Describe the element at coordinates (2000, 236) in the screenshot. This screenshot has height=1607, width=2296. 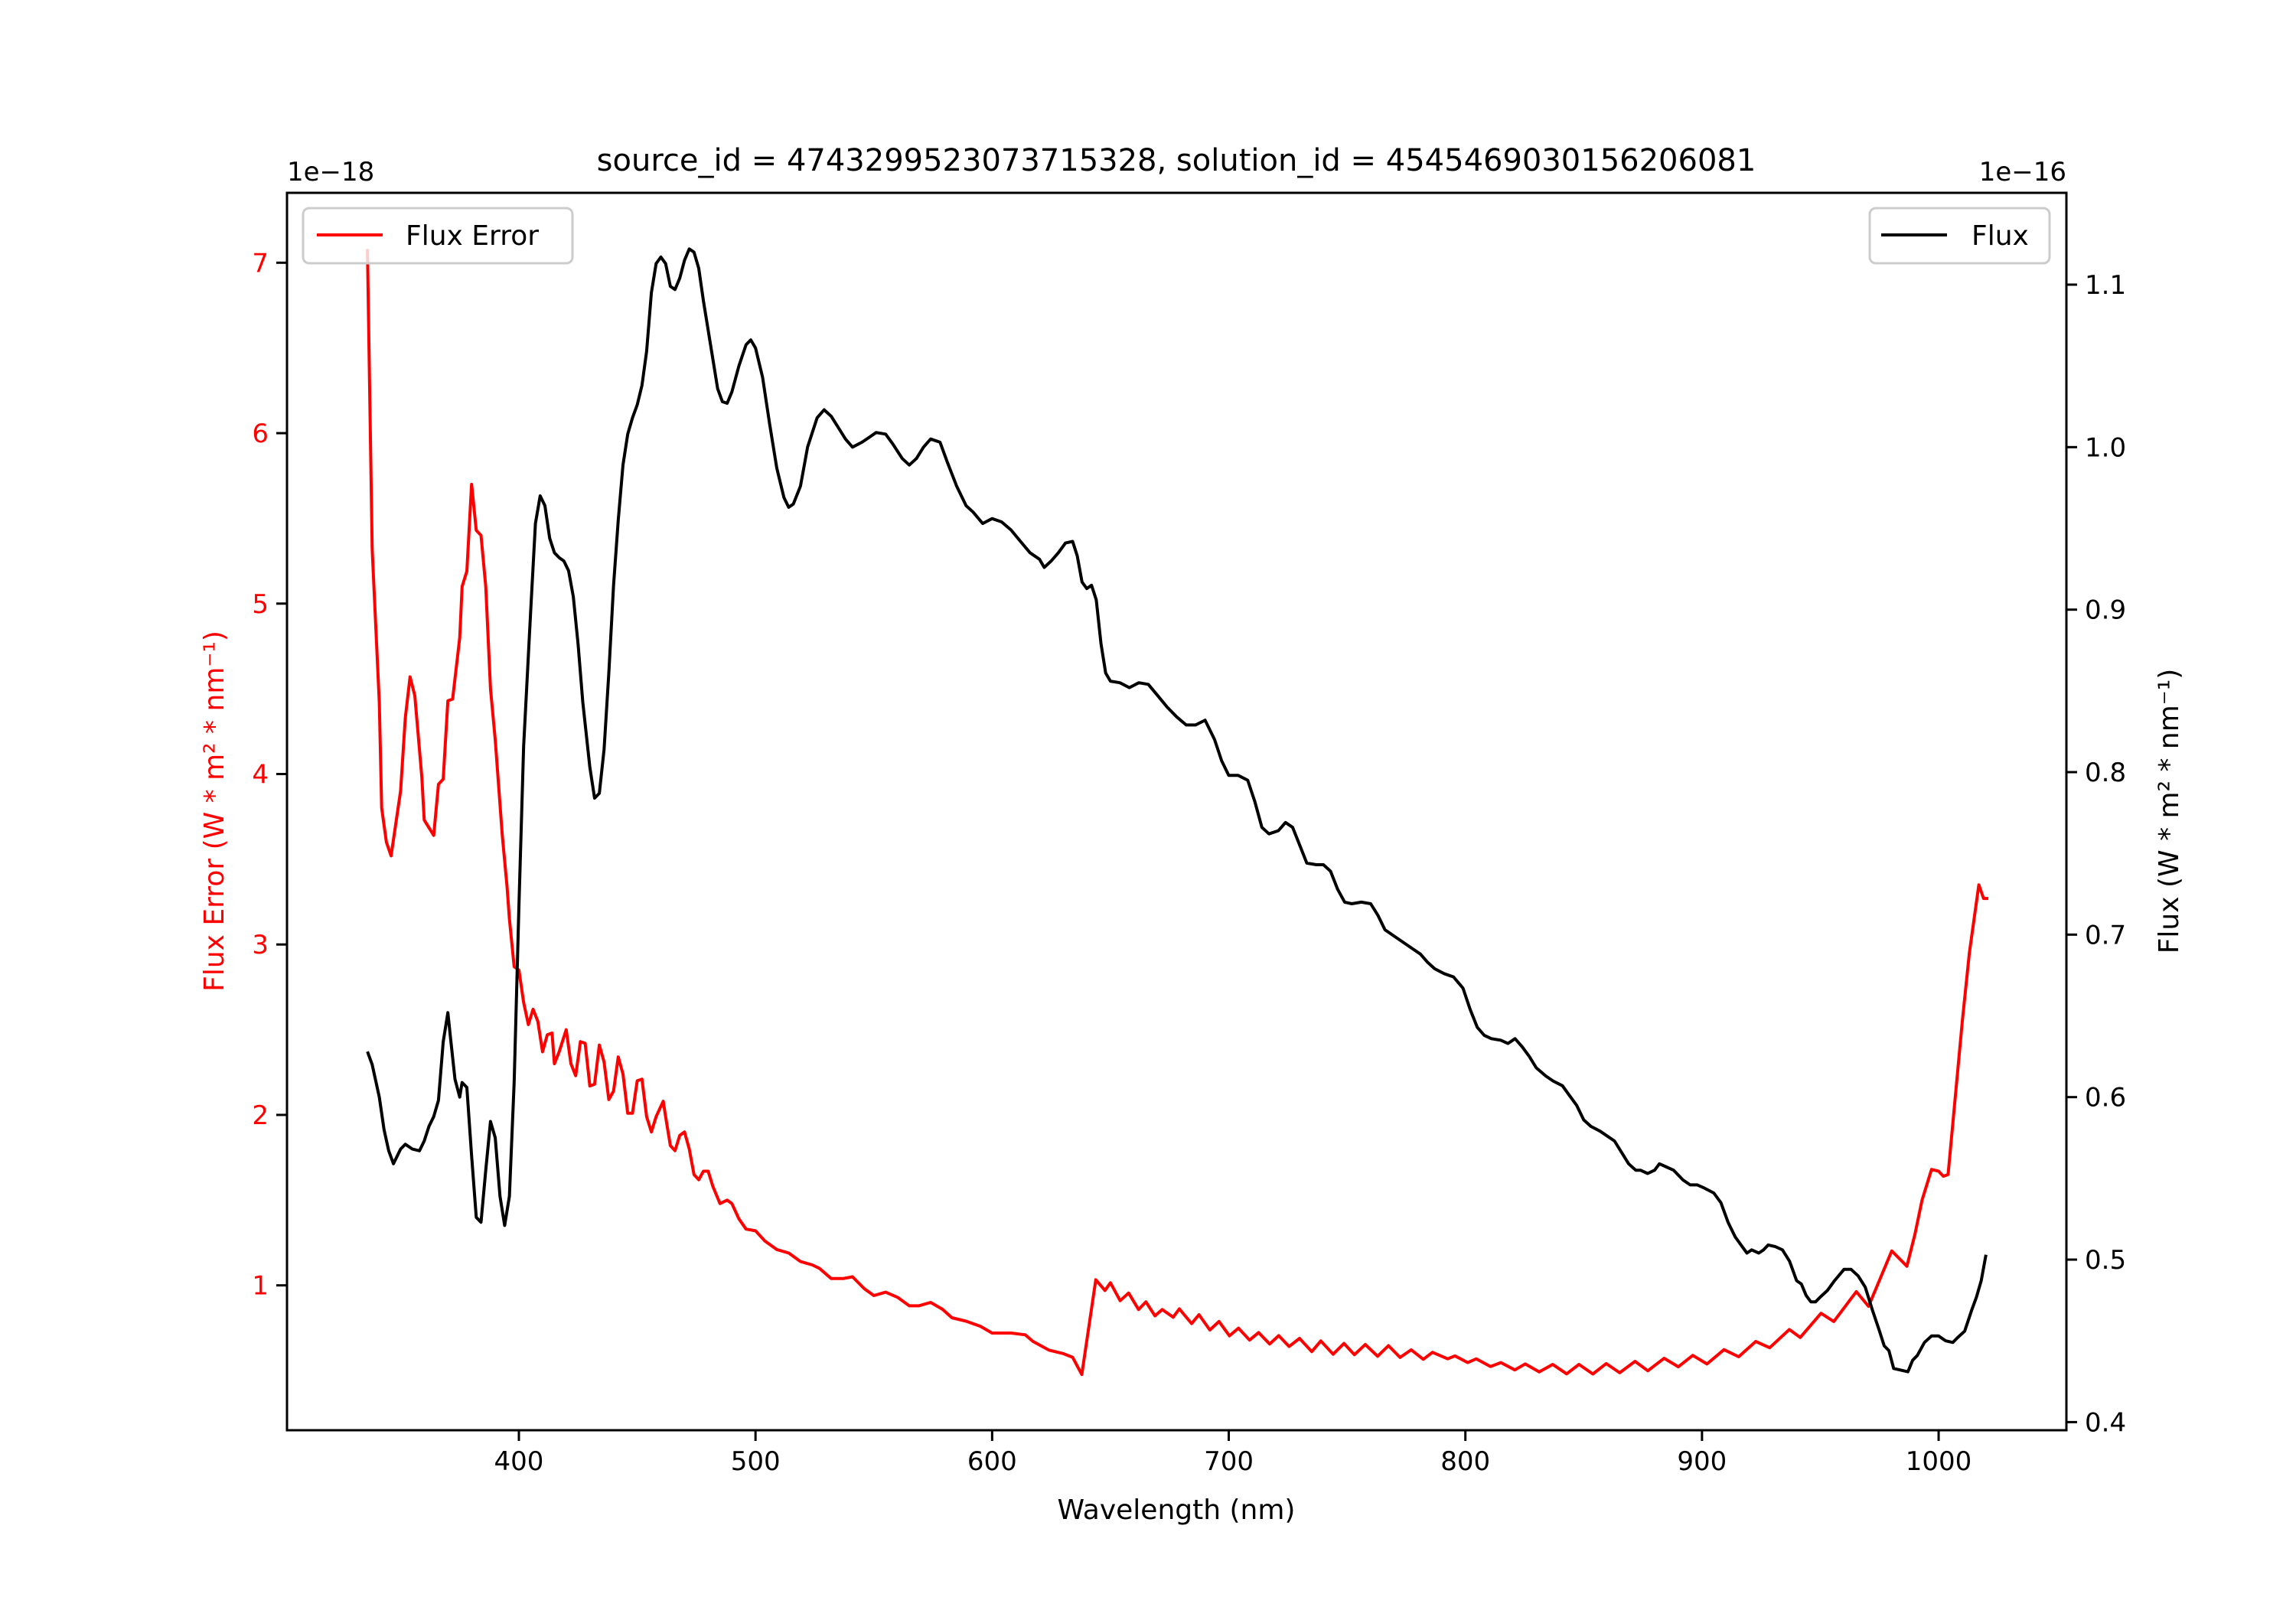
I see `legend-label-flux: Flux` at that location.